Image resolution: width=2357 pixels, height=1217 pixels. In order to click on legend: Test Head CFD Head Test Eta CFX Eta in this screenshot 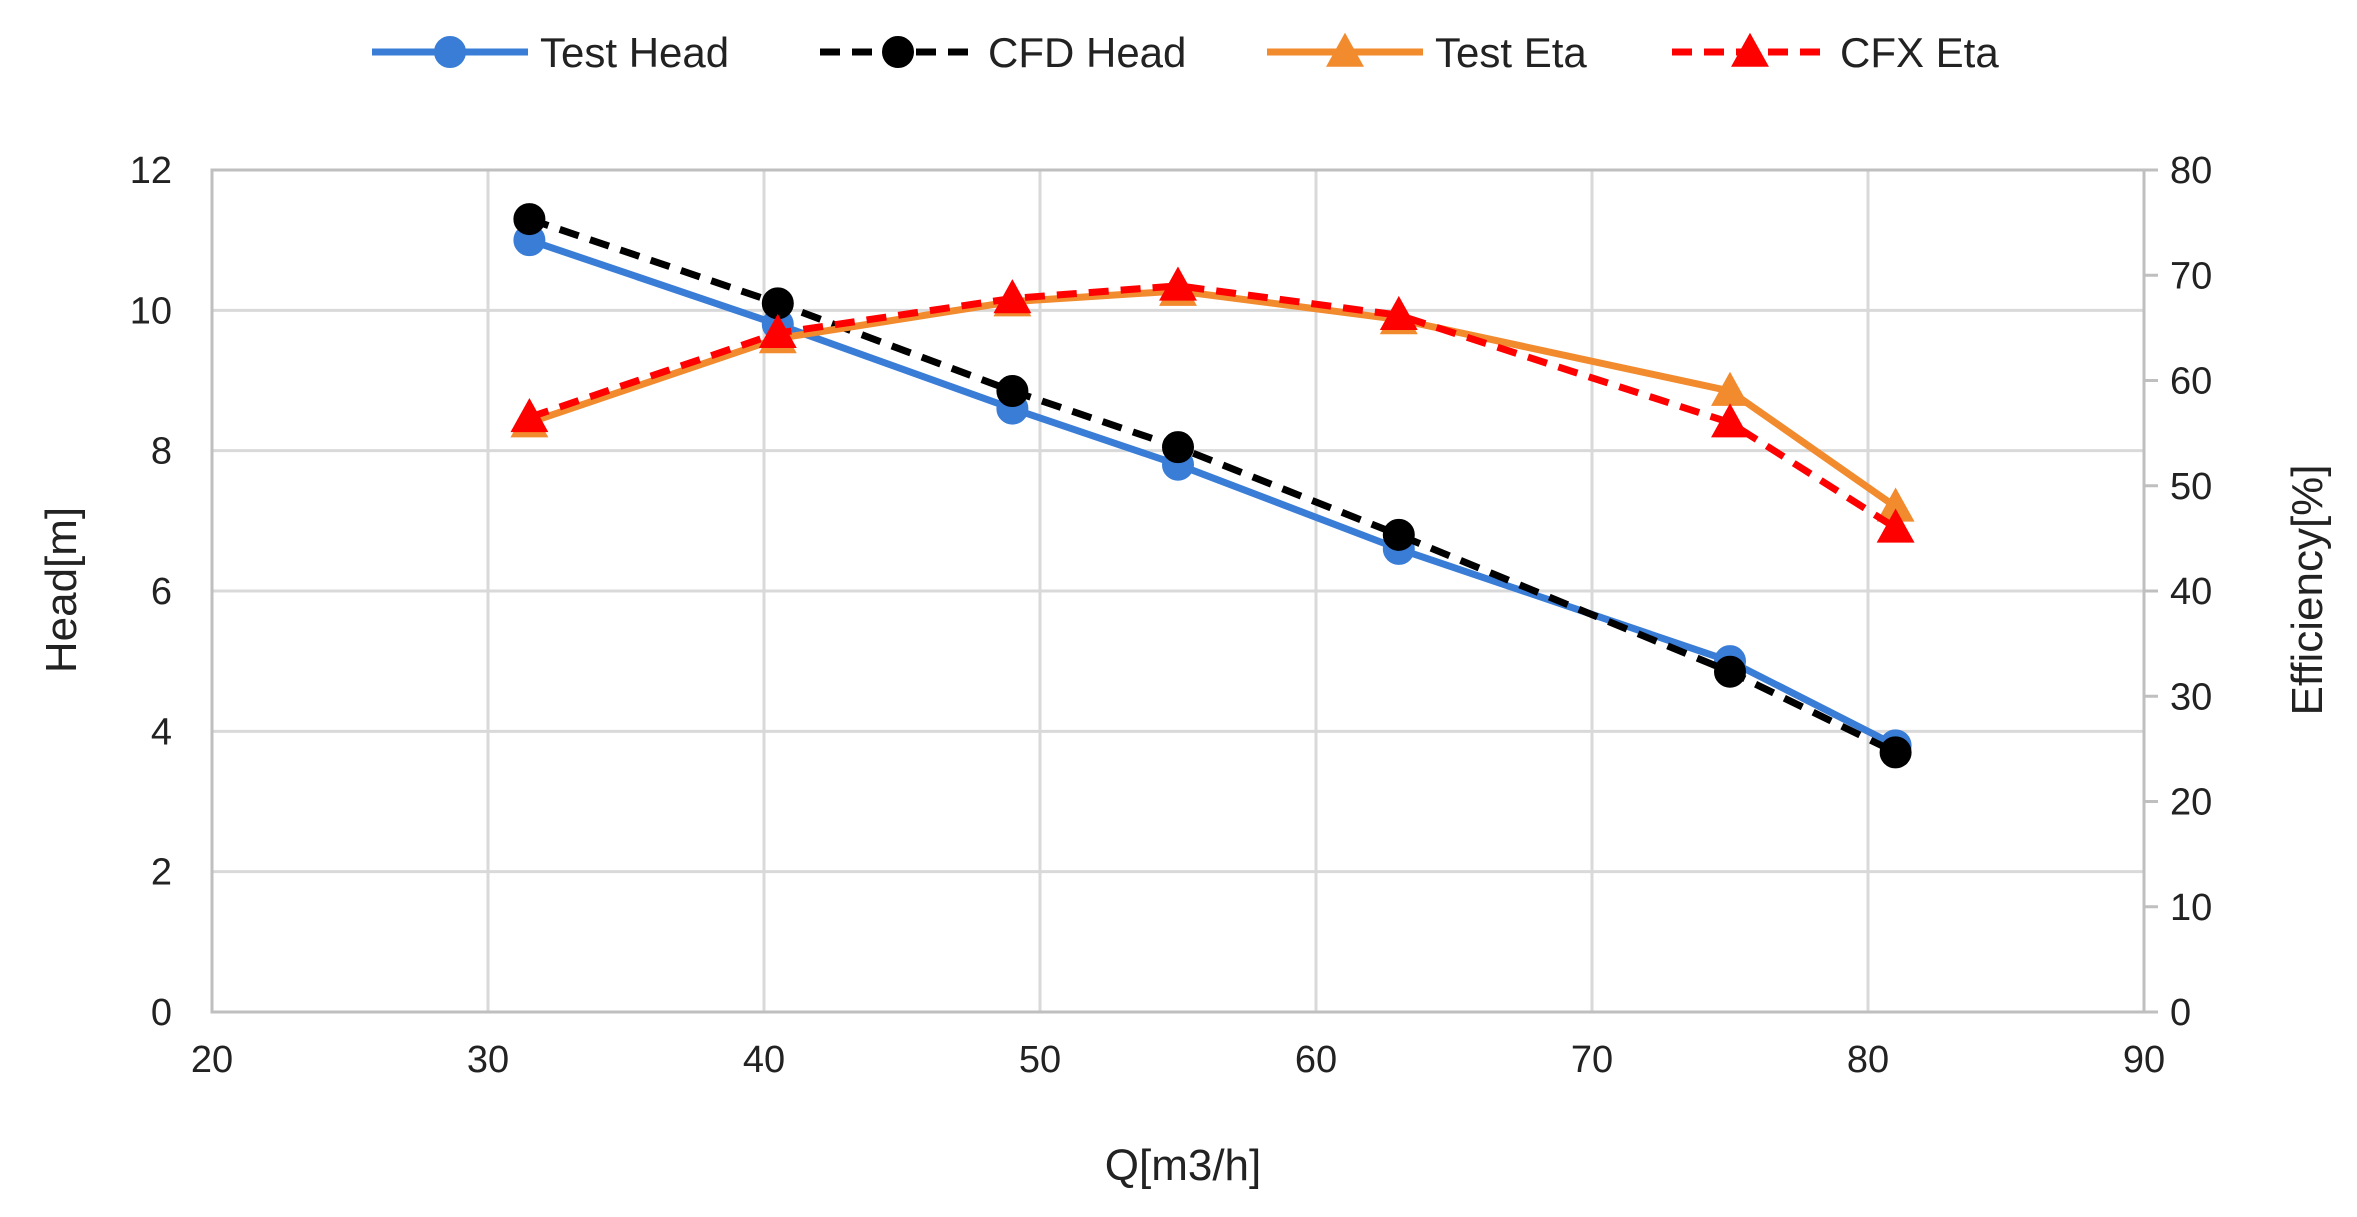, I will do `click(1185, 52)`.